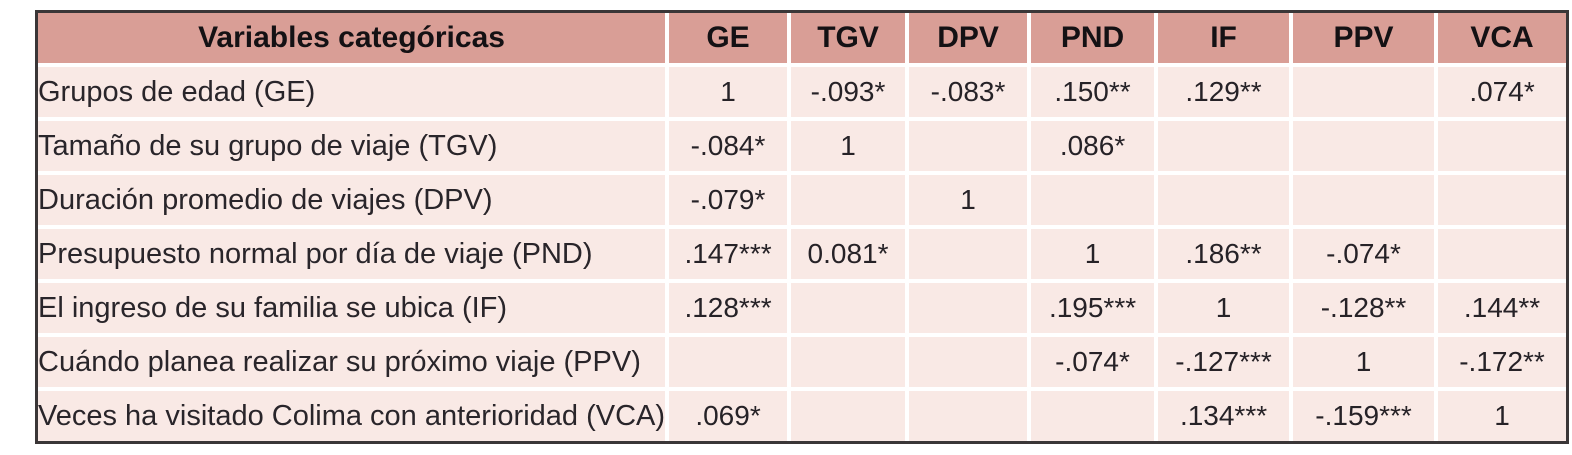 The width and height of the screenshot is (1572, 455). What do you see at coordinates (1226, 364) in the screenshot?
I see `value-cell: -.127***` at bounding box center [1226, 364].